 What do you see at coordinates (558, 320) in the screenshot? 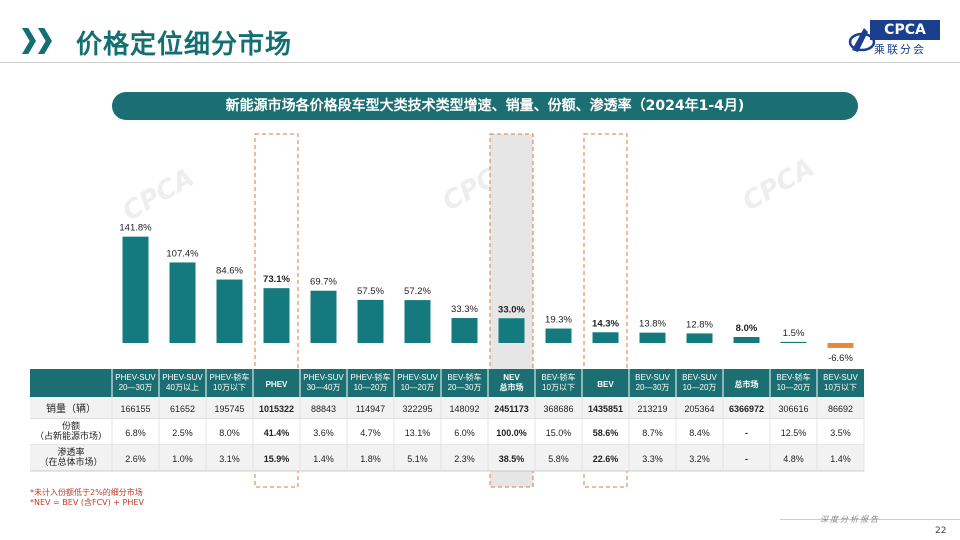
I see `bar-value-label: 19.3%` at bounding box center [558, 320].